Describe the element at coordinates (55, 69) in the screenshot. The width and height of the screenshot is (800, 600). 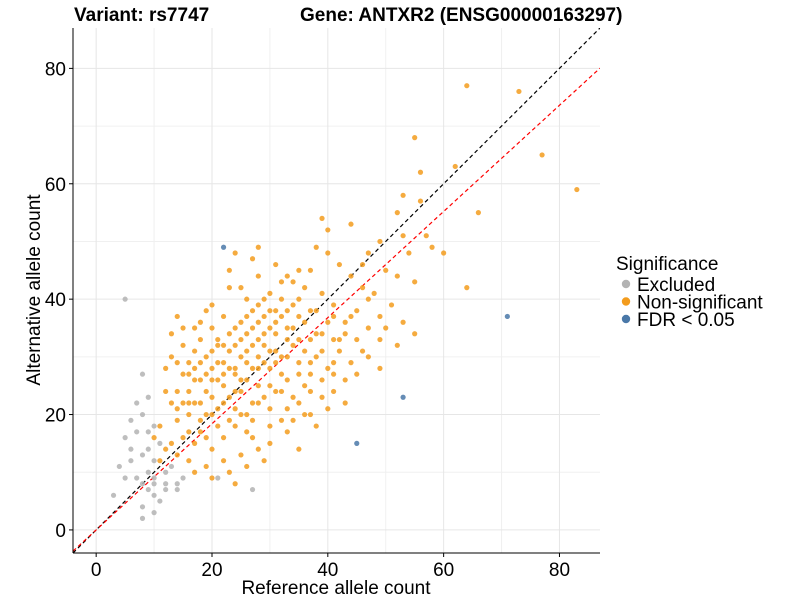
I see `y-tick-label: 80` at that location.